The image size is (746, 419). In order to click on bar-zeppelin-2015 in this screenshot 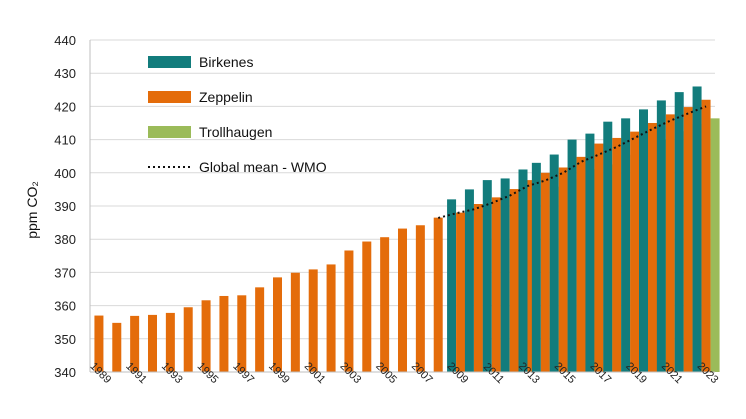, I will do `click(563, 269)`.